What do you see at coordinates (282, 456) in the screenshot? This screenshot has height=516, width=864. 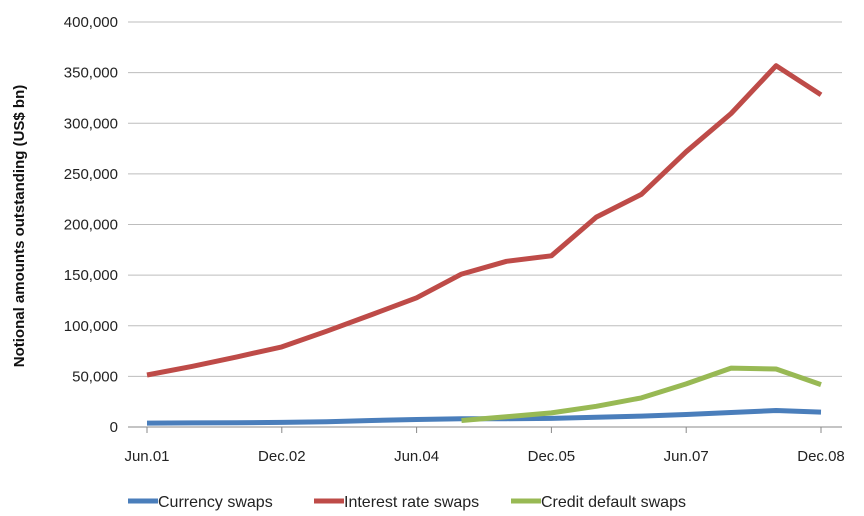 I see `x-tick-label: Dec.02` at bounding box center [282, 456].